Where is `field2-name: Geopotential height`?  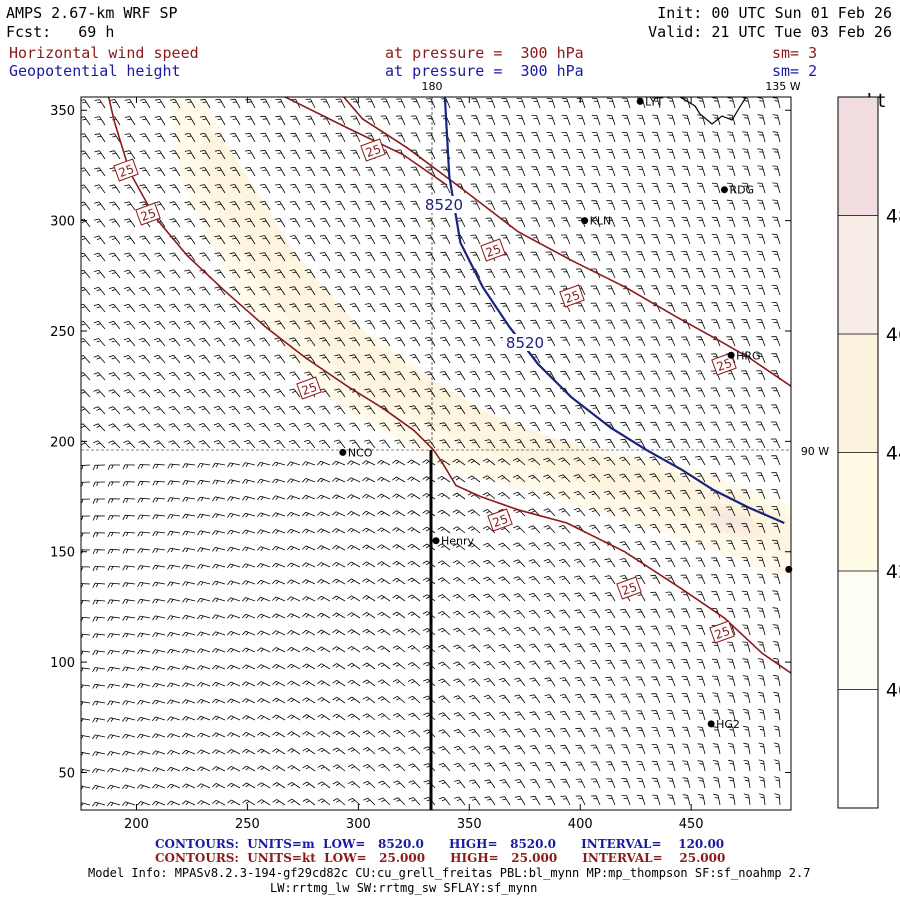 field2-name: Geopotential height is located at coordinates (95, 71).